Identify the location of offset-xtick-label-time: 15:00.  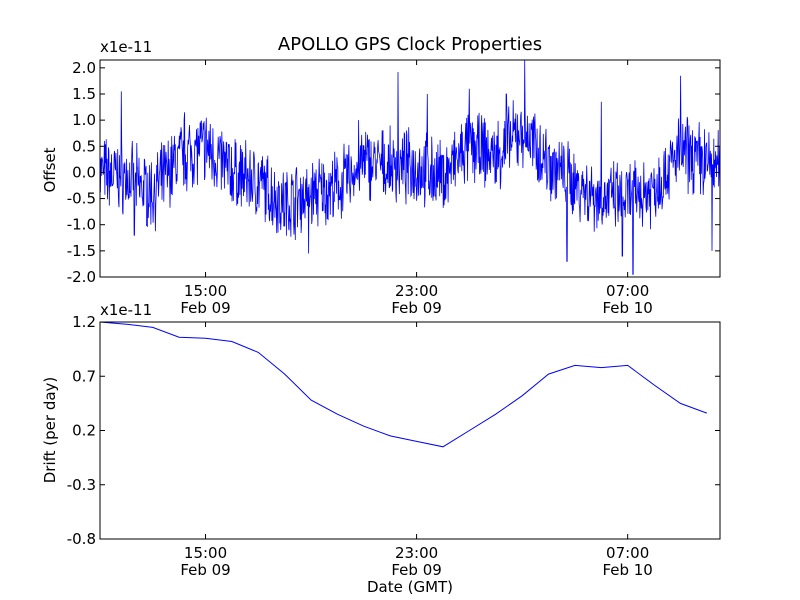
(205, 291).